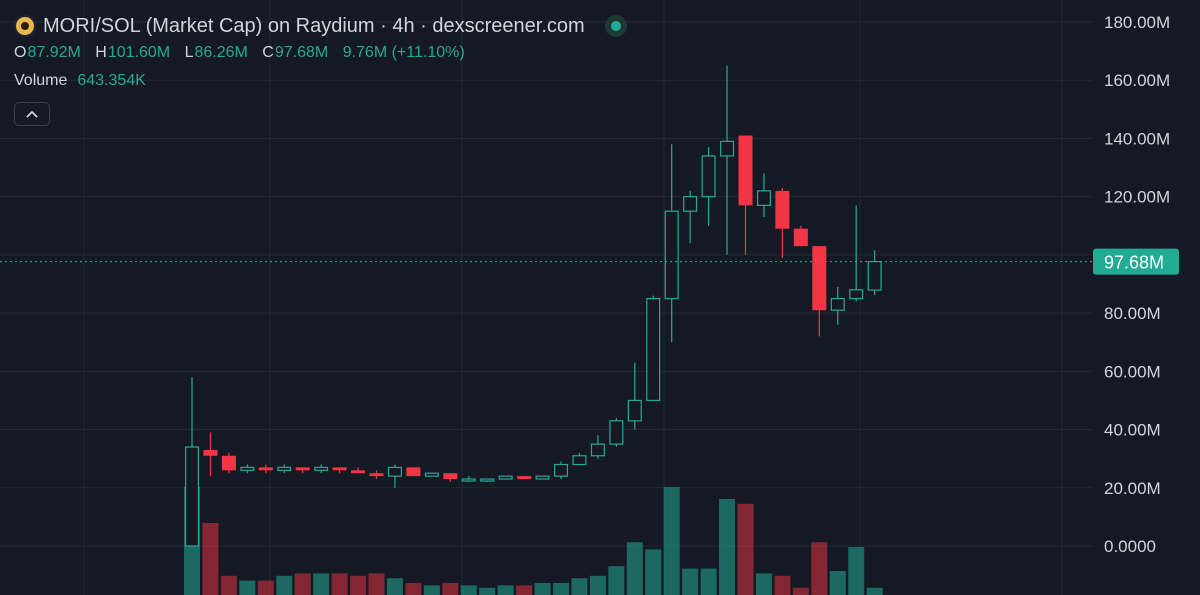 The width and height of the screenshot is (1200, 595). I want to click on live-status-icon, so click(615, 26).